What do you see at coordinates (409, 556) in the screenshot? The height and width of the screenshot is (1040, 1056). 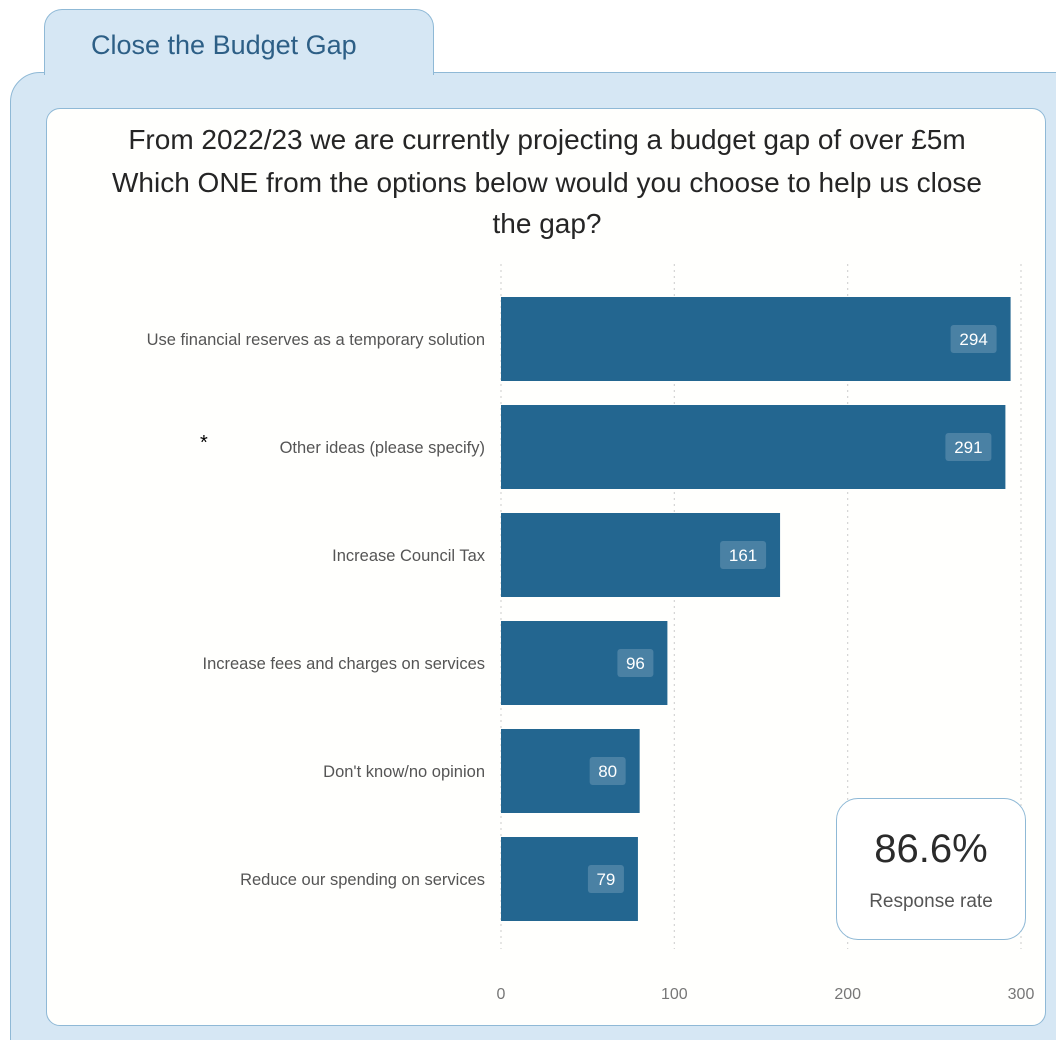 I see `category-label-2: Increase Council Tax` at bounding box center [409, 556].